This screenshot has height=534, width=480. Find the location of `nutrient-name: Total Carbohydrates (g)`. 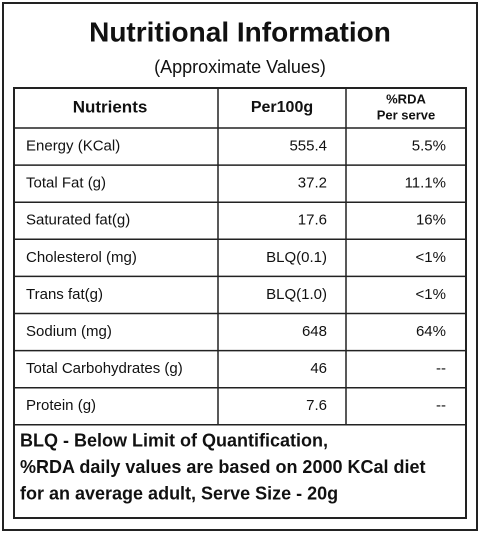

nutrient-name: Total Carbohydrates (g) is located at coordinates (104, 368).